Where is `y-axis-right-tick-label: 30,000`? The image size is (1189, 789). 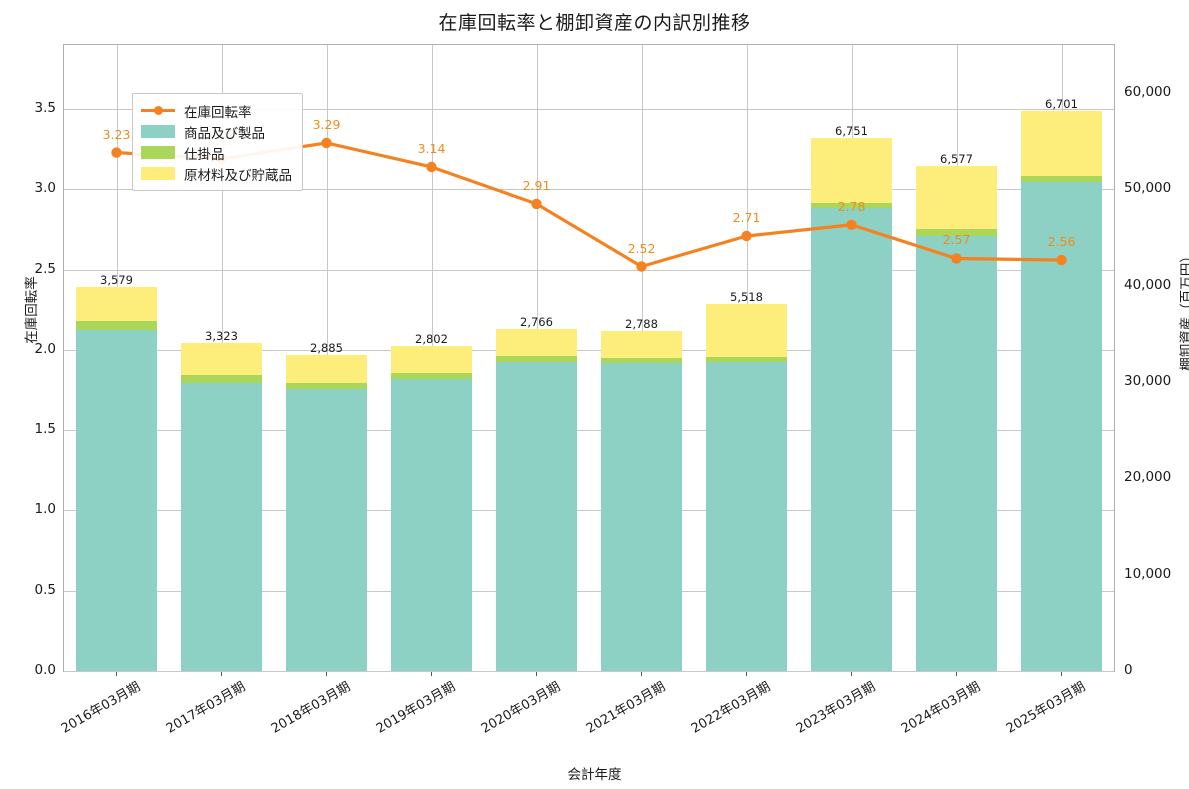
y-axis-right-tick-label: 30,000 is located at coordinates (1148, 381).